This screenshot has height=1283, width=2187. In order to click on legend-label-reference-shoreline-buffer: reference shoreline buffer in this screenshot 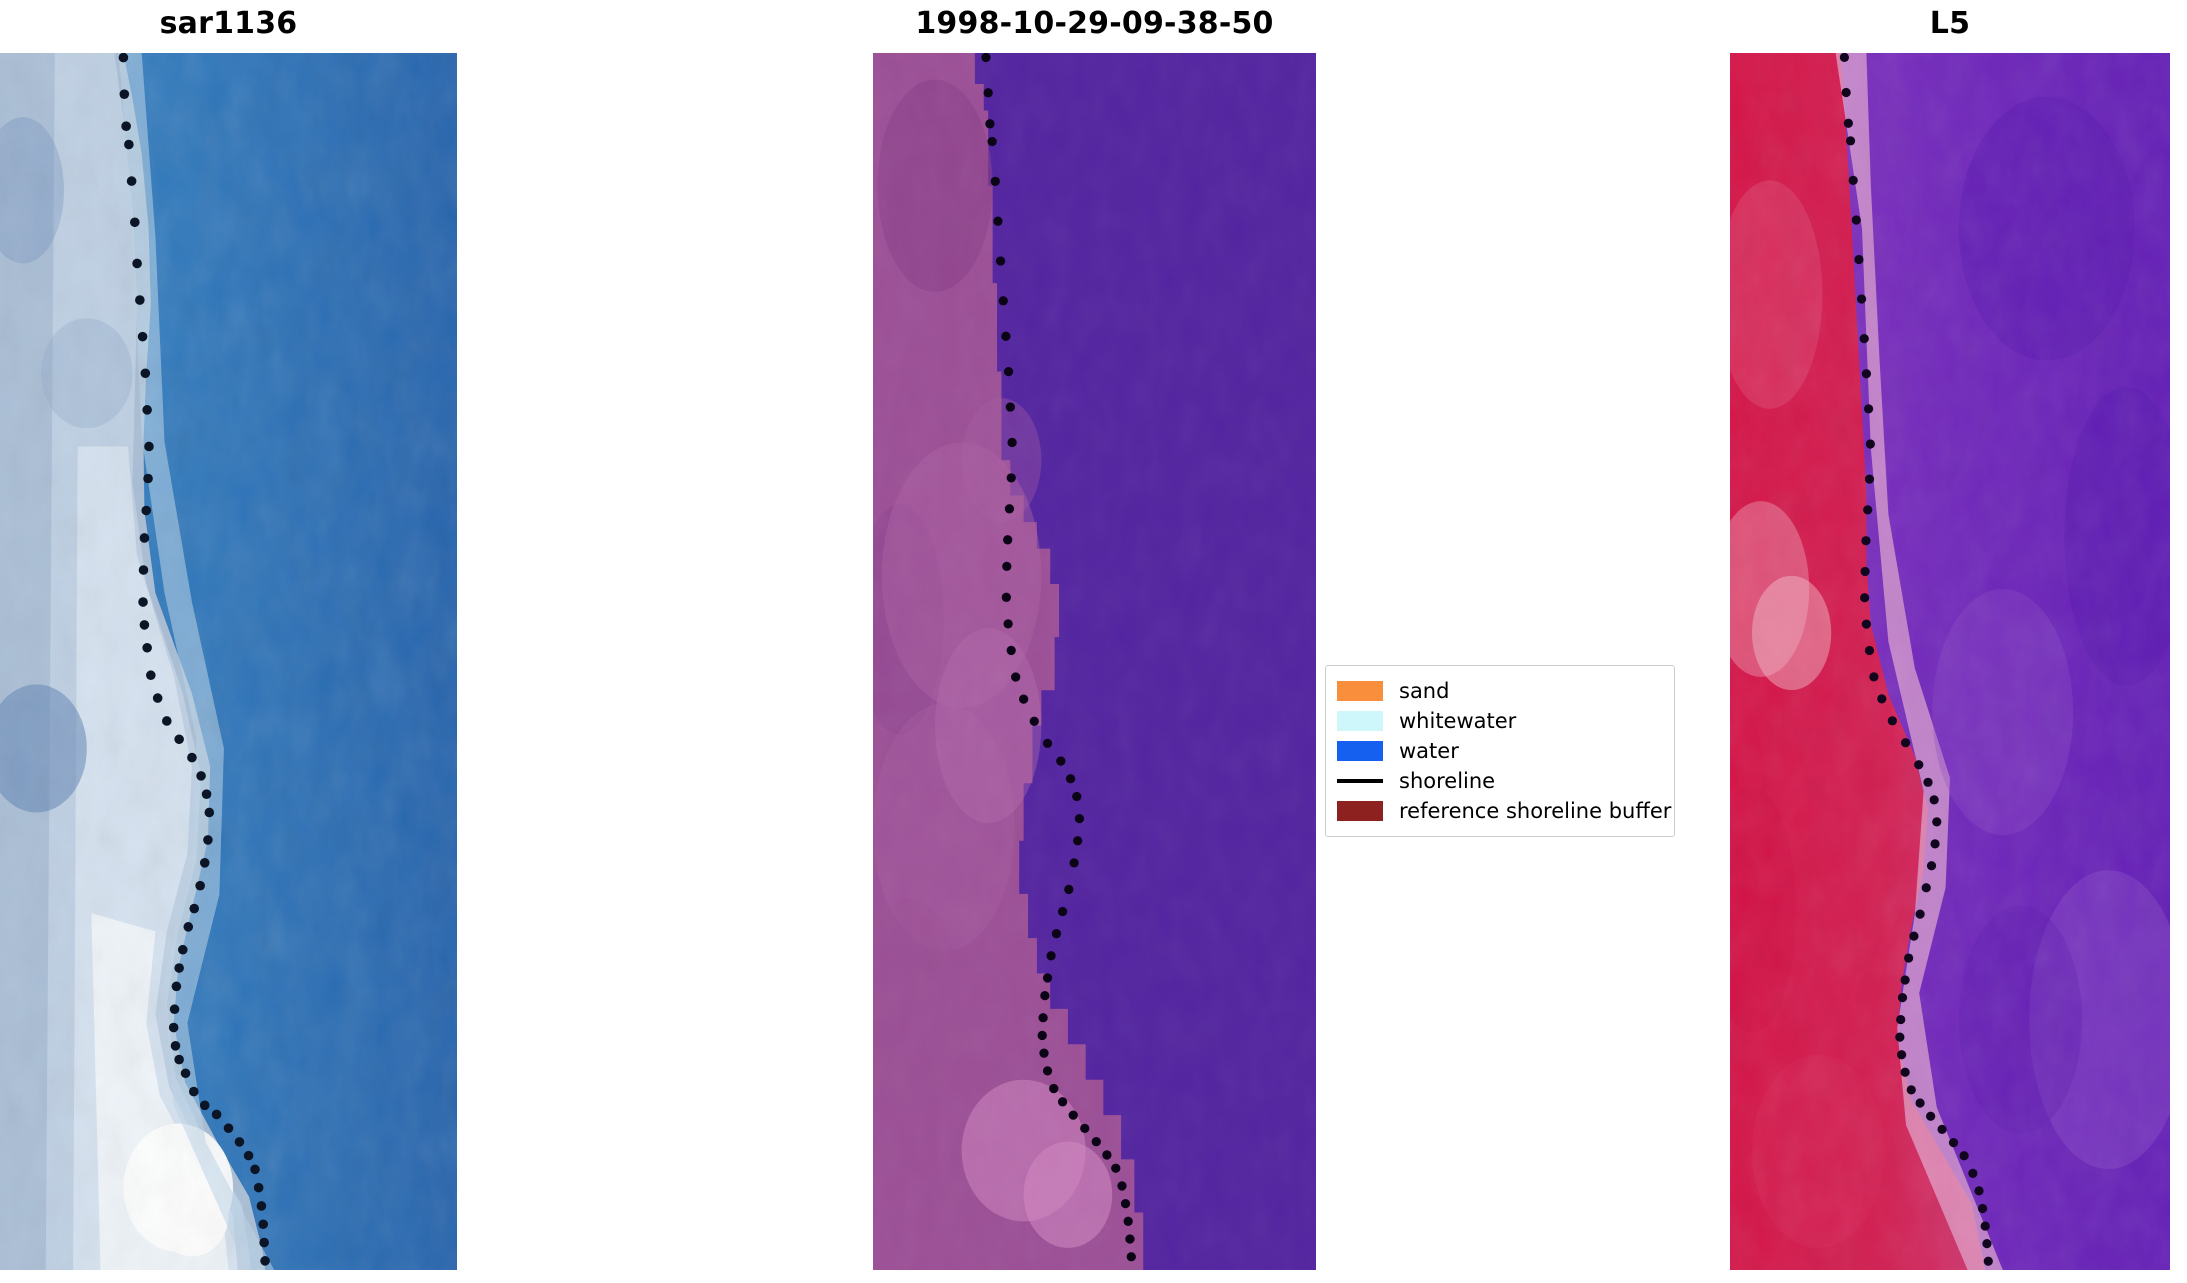, I will do `click(1535, 810)`.